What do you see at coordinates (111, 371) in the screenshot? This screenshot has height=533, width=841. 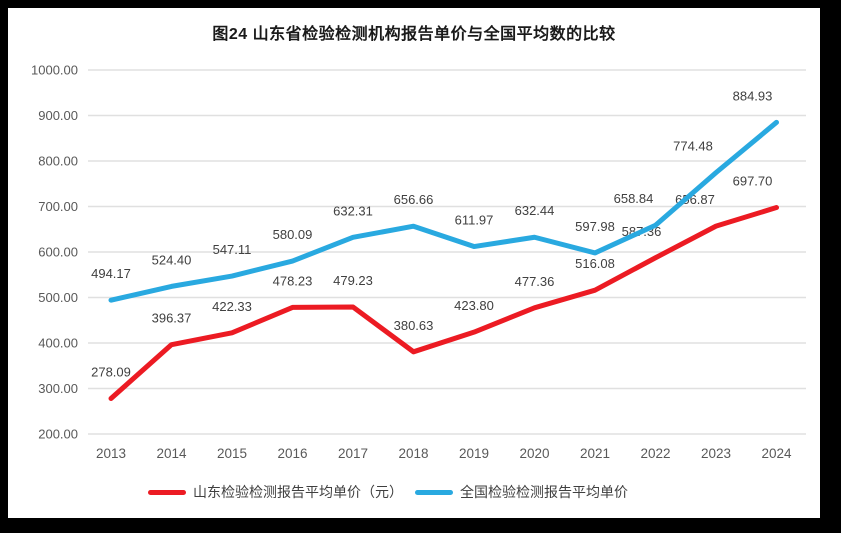 I see `data-label-shandong: 278.09` at bounding box center [111, 371].